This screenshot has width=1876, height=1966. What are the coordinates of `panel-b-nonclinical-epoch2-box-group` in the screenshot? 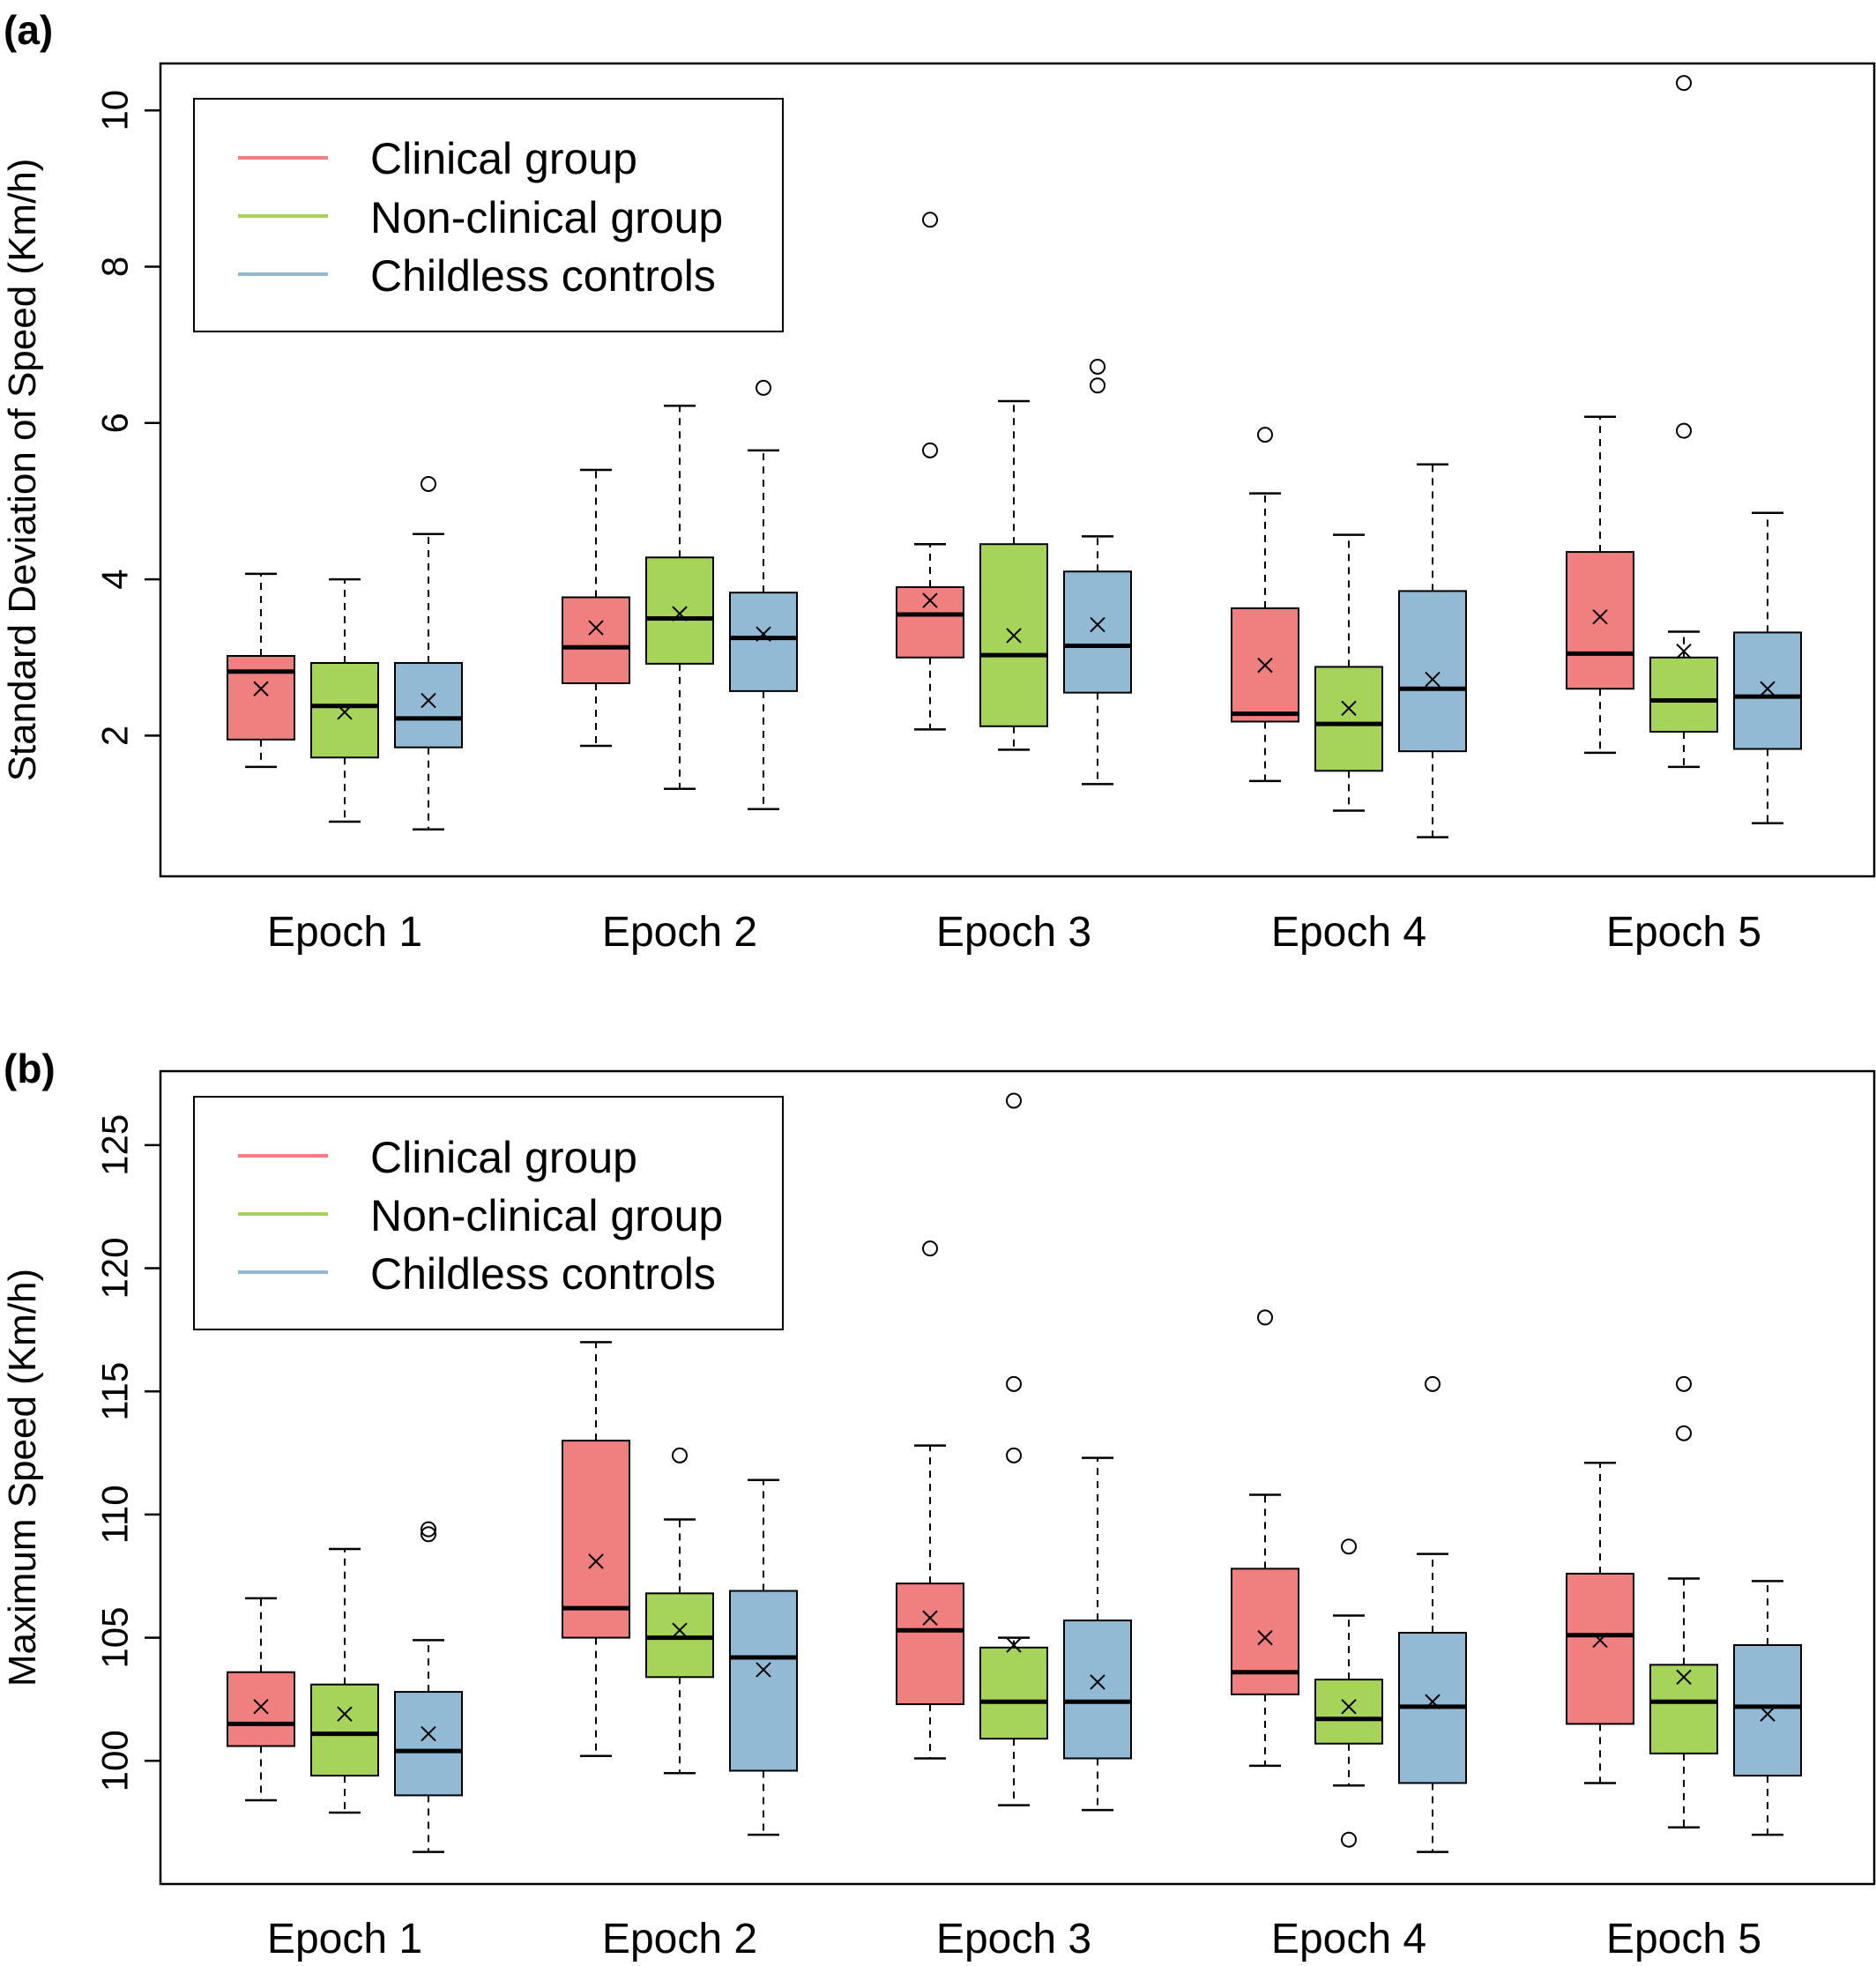 It's located at (679, 1611).